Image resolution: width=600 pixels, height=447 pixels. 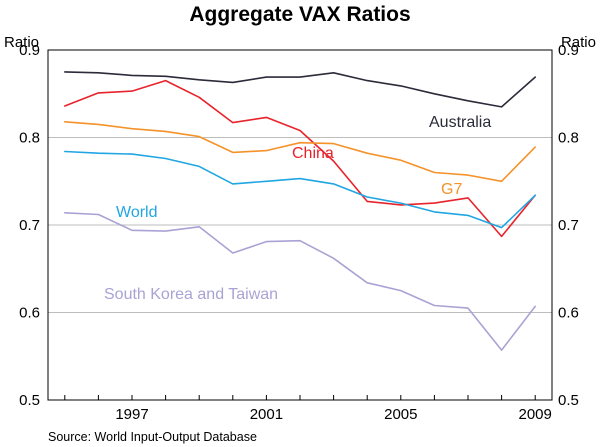 I want to click on x-tick-label: 2001, so click(x=266, y=414).